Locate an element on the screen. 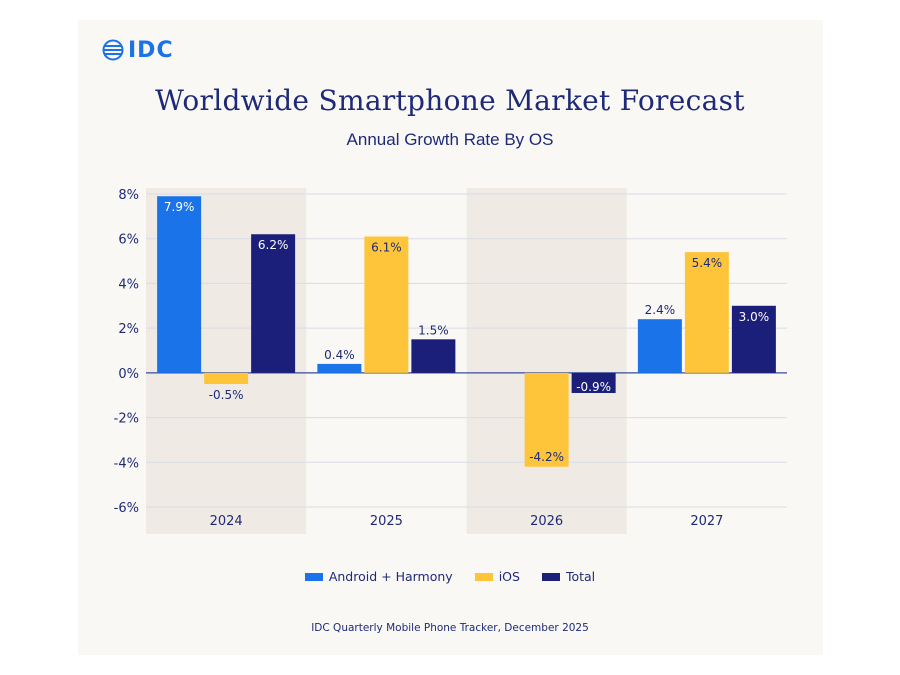  bar-total-2025 is located at coordinates (433, 356).